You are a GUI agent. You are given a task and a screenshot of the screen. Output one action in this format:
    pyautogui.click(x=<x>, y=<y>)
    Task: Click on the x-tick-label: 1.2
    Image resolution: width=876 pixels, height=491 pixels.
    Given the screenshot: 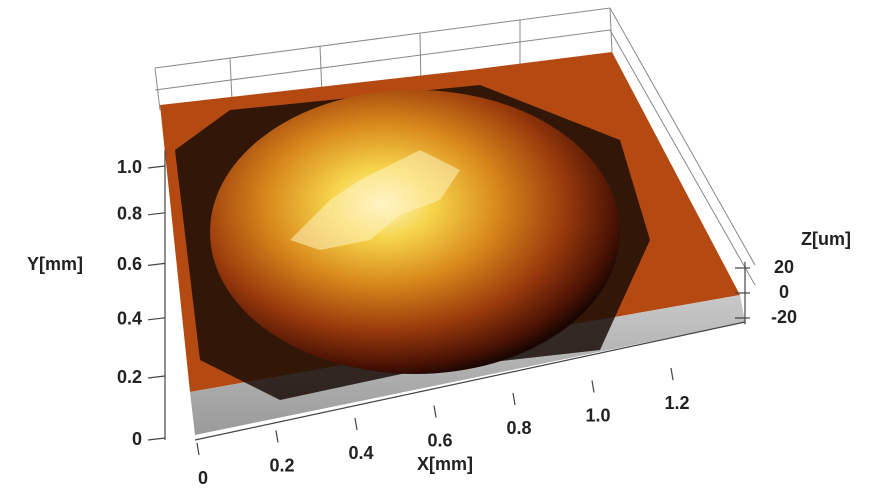 What is the action you would take?
    pyautogui.click(x=676, y=403)
    